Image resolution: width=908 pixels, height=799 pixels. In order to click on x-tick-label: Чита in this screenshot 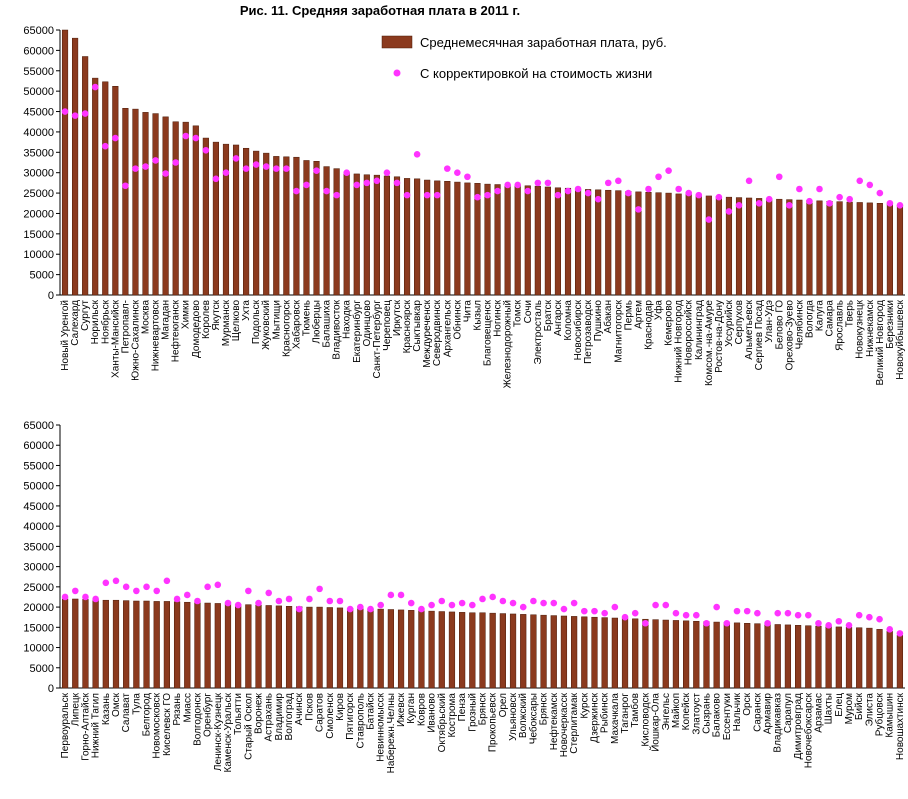, I will do `click(467, 311)`.